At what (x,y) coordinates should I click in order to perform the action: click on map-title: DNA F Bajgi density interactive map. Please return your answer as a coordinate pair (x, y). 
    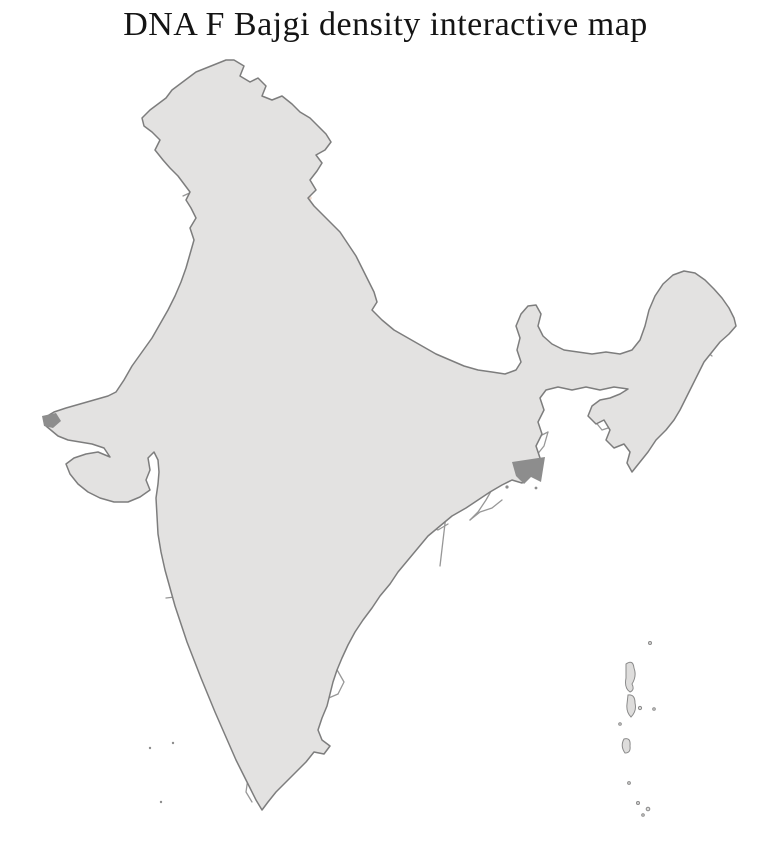
    Looking at the image, I should click on (385, 24).